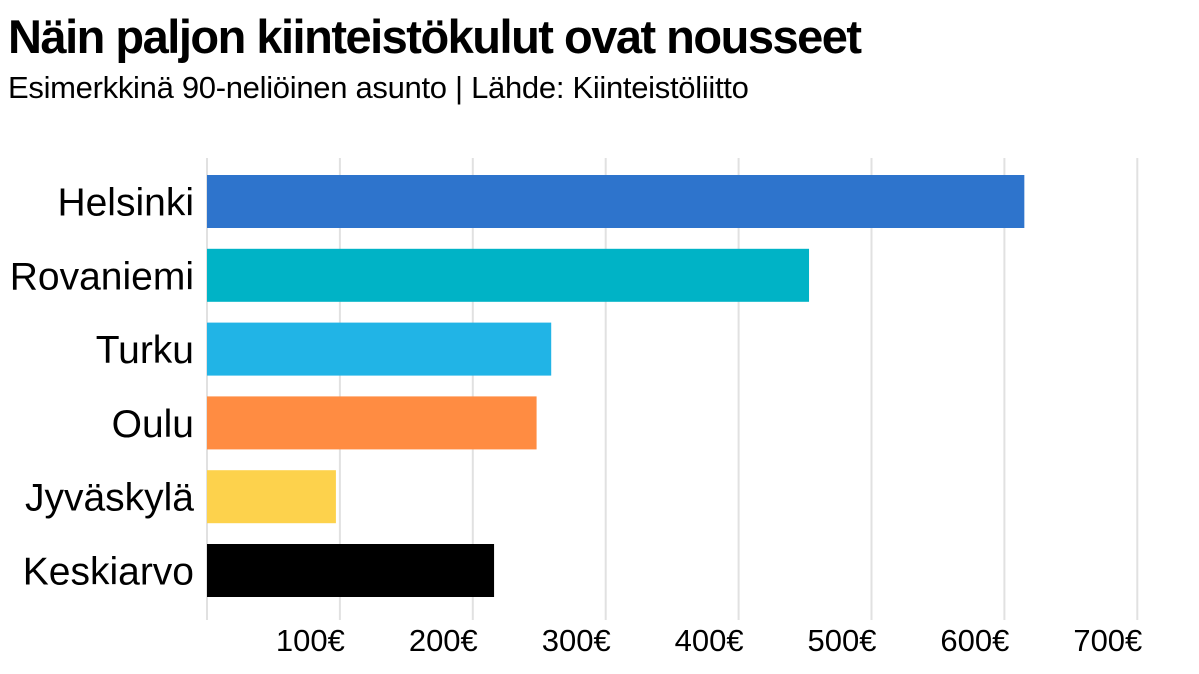 This screenshot has height=674, width=1199. Describe the element at coordinates (379, 349) in the screenshot. I see `bar-turku` at that location.